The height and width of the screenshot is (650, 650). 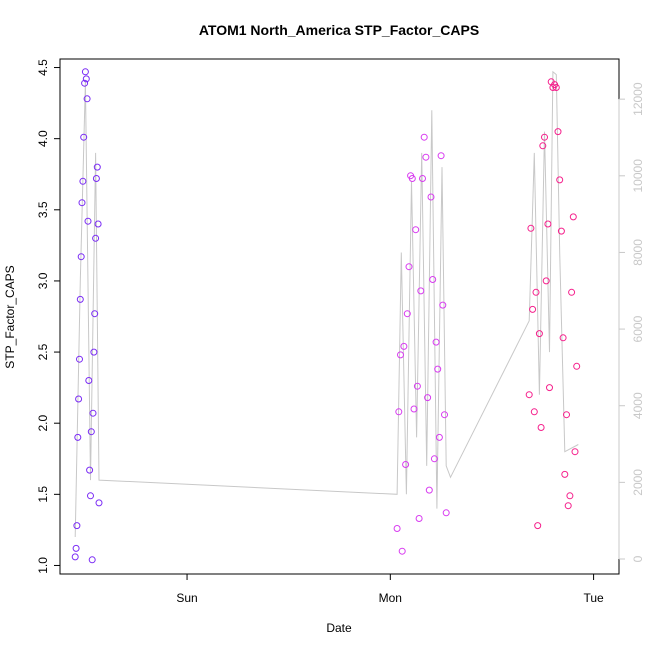 I want to click on y-tick-label: 1.5, so click(x=43, y=494).